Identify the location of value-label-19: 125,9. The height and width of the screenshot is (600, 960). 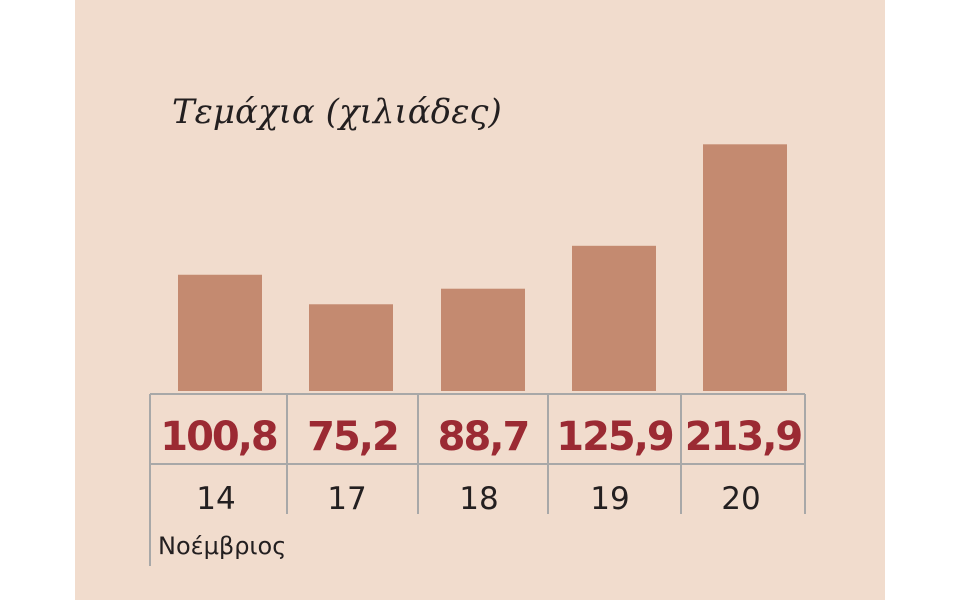
(614, 437).